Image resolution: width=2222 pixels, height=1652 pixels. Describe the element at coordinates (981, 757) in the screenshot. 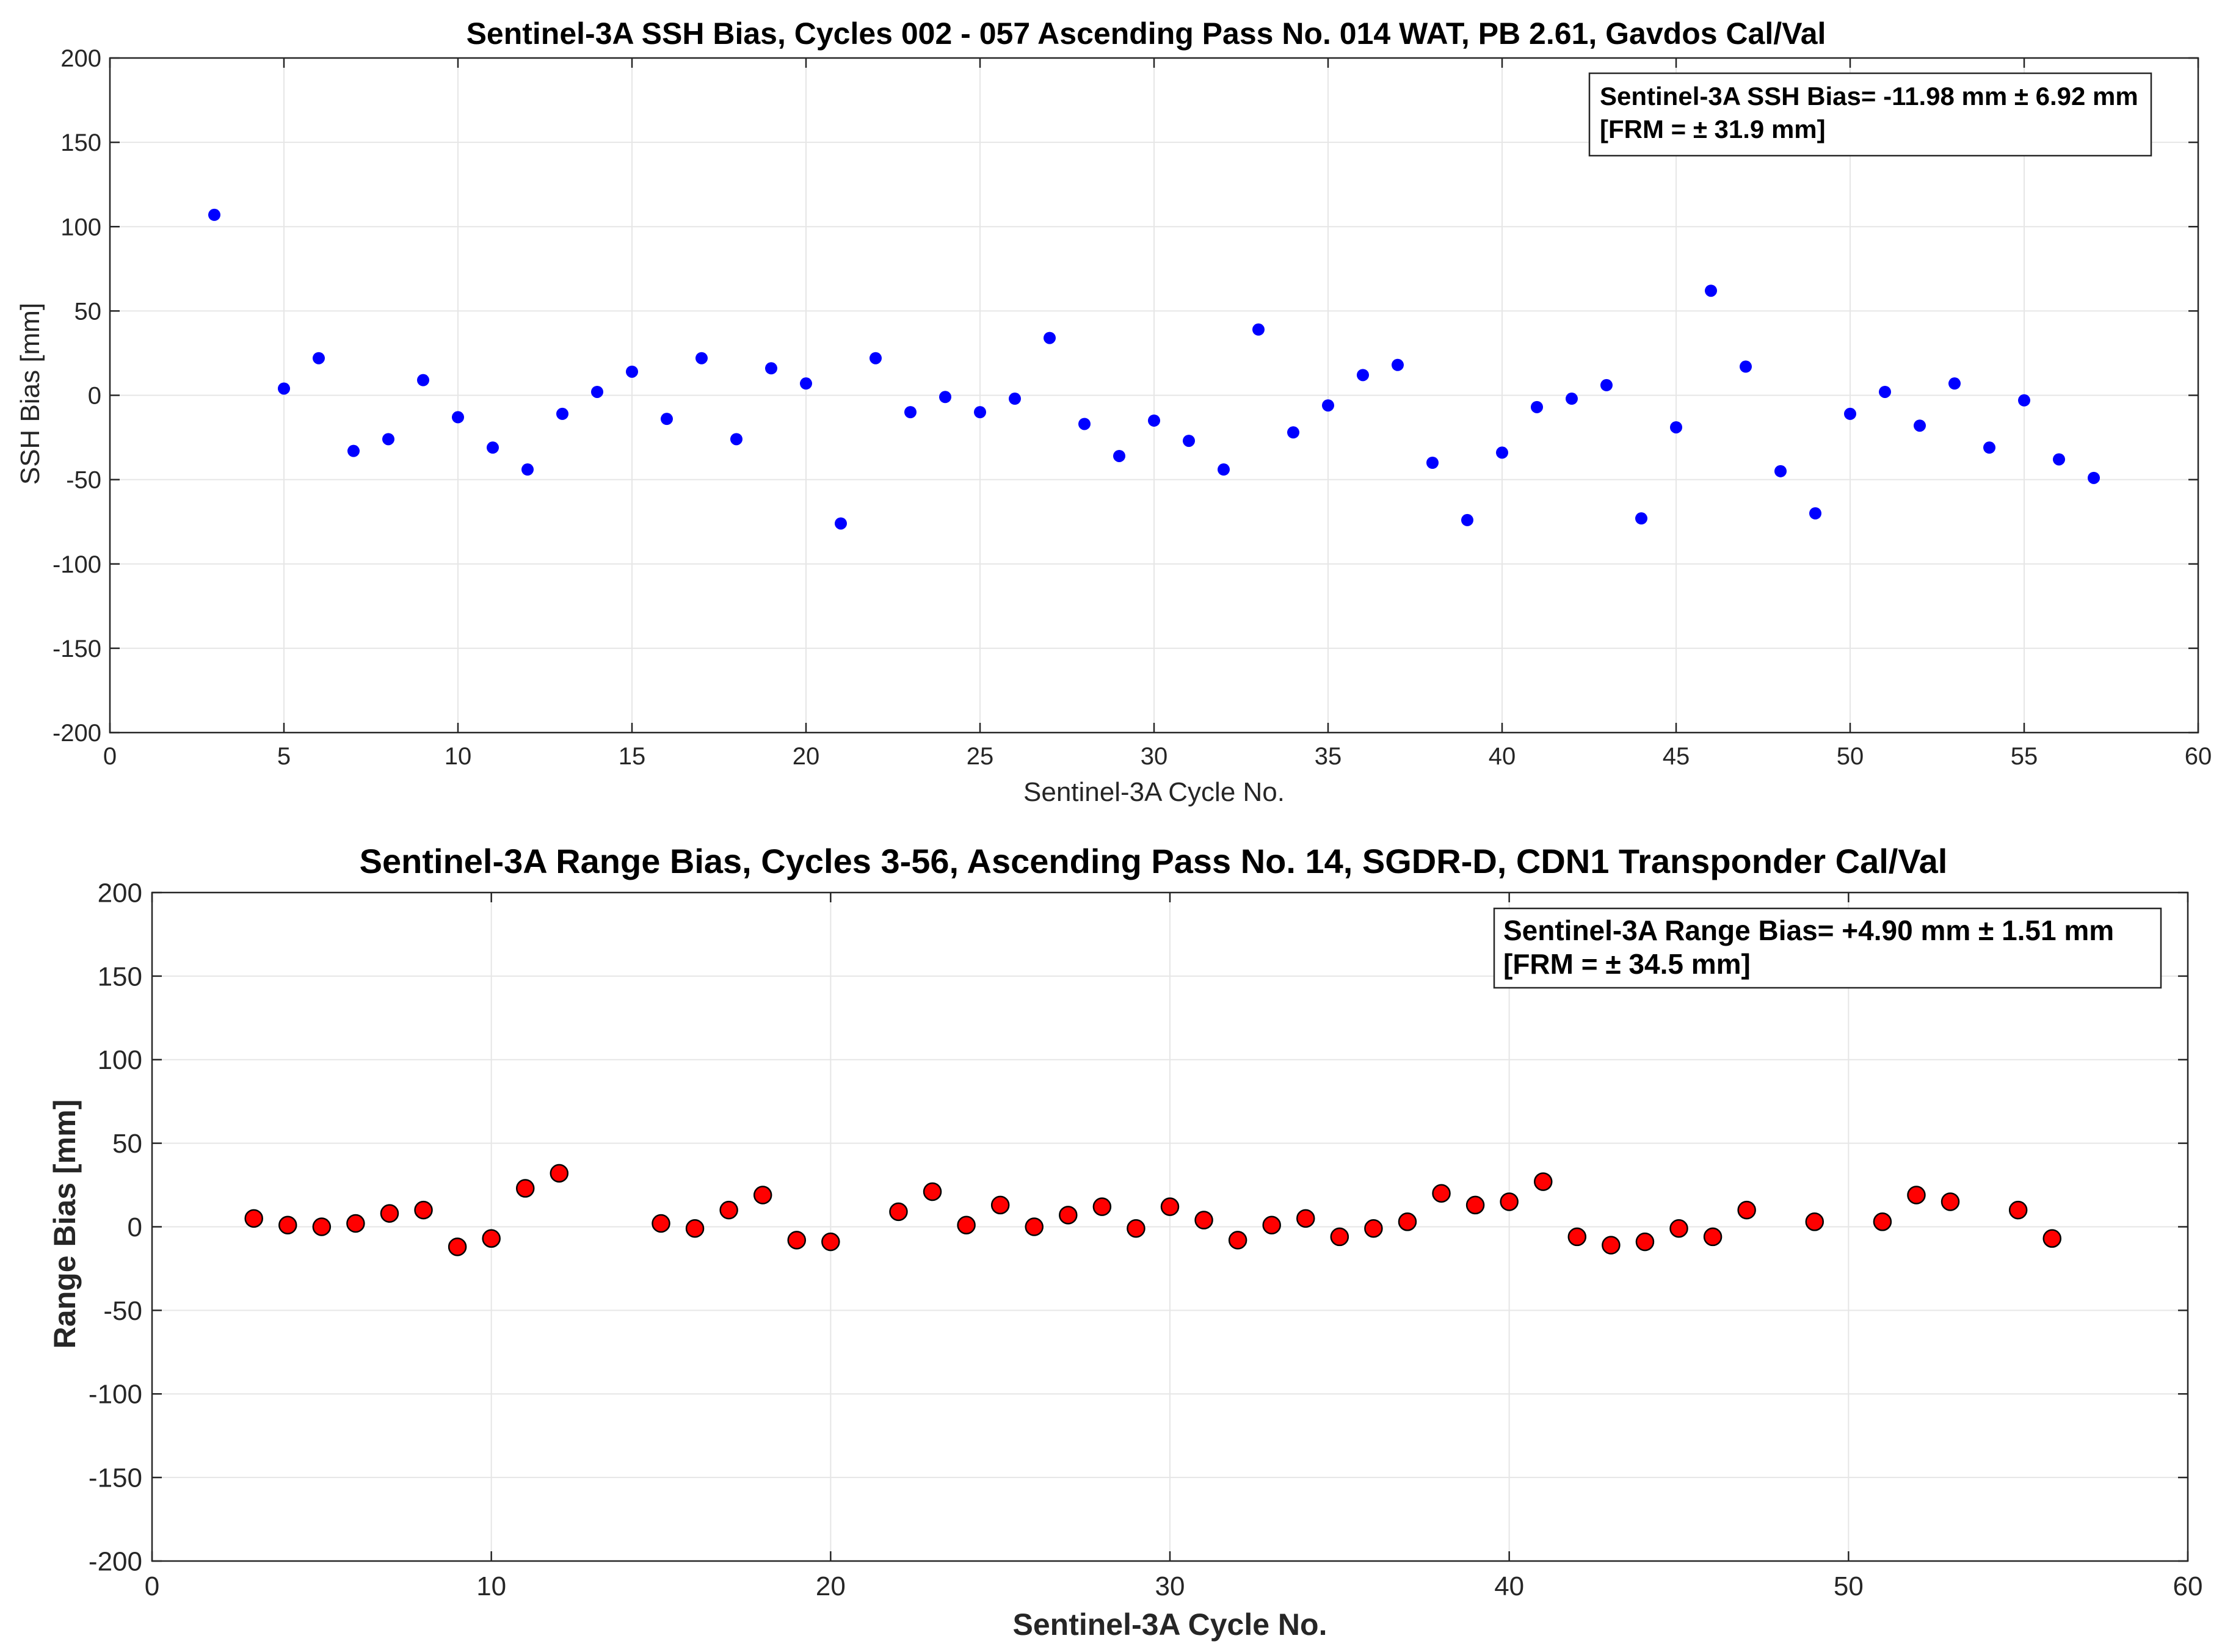

I see `x-tick-label: 25` at that location.